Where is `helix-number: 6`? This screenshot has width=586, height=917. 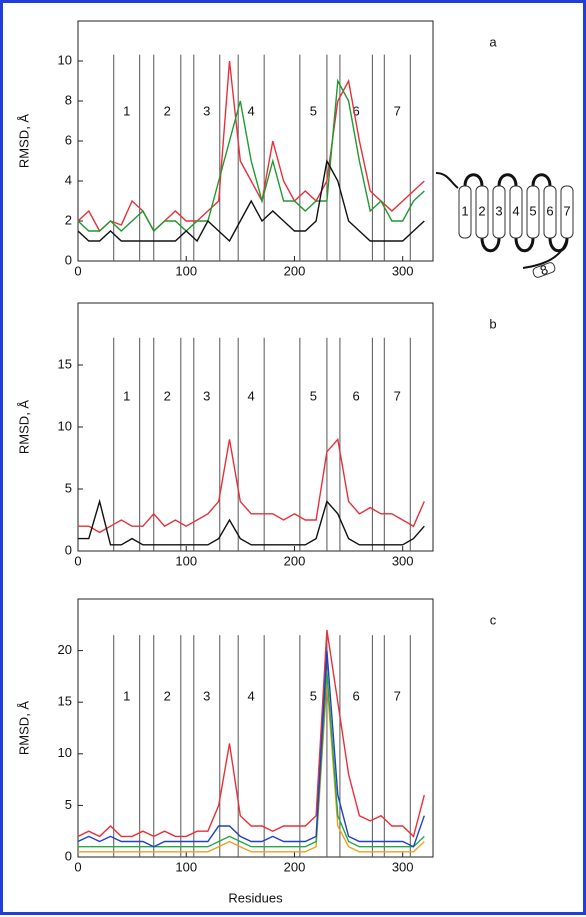
helix-number: 6 is located at coordinates (549, 210).